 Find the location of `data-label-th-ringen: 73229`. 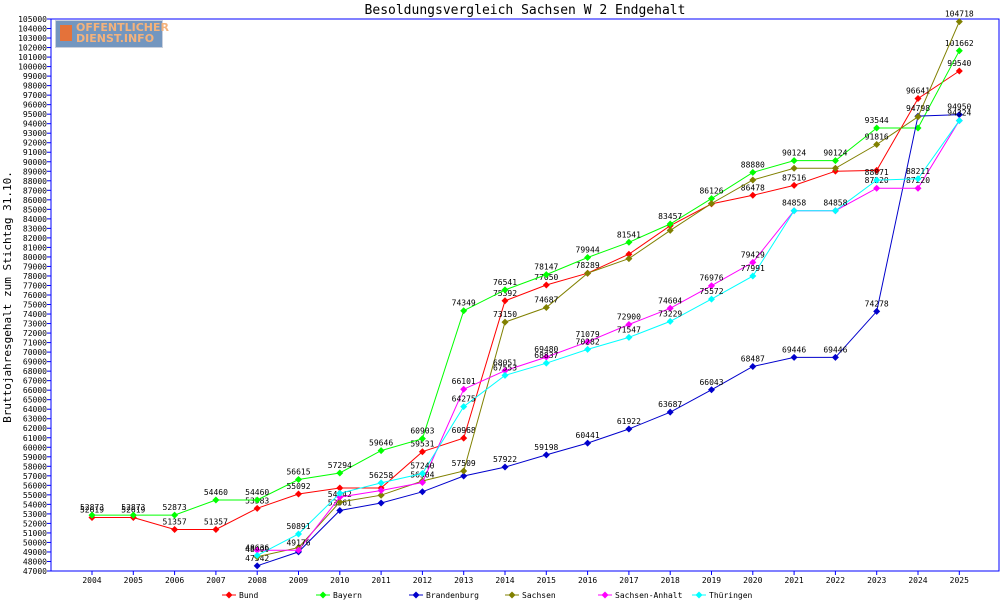

data-label-th-ringen: 73229 is located at coordinates (670, 313).